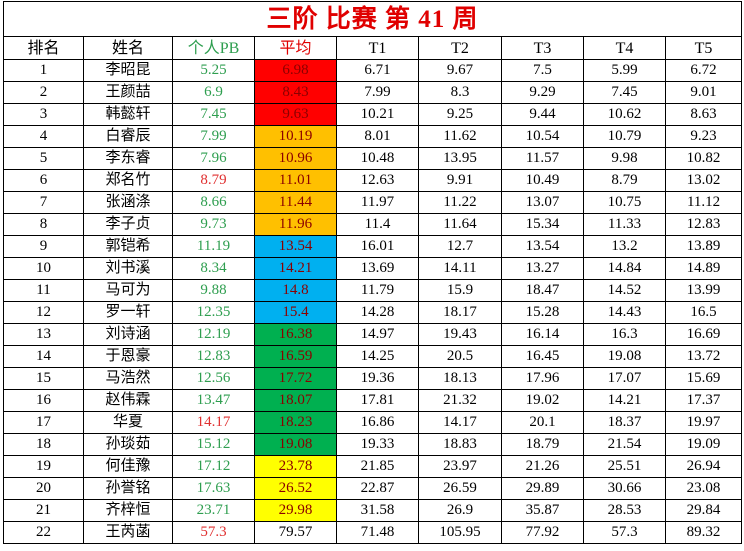  I want to click on table-cell: 16.86, so click(377, 422).